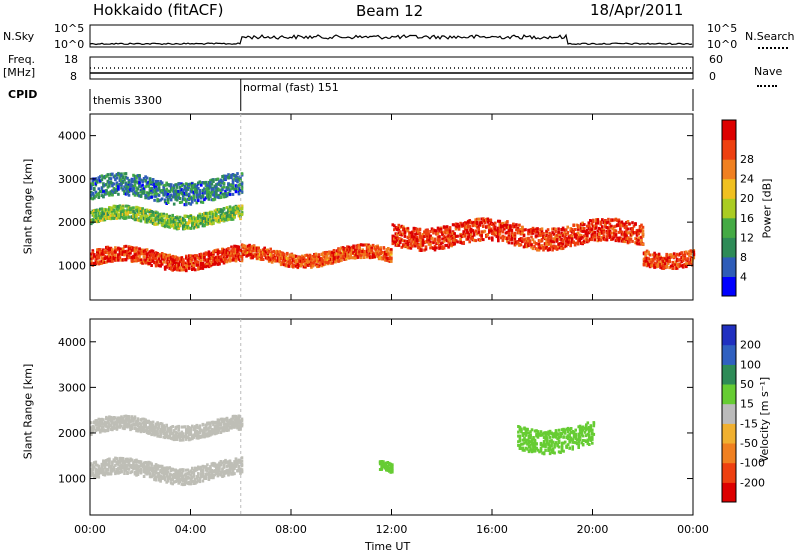 The width and height of the screenshot is (800, 554). I want to click on velocity-ytick-label-2: 3000, so click(72, 387).